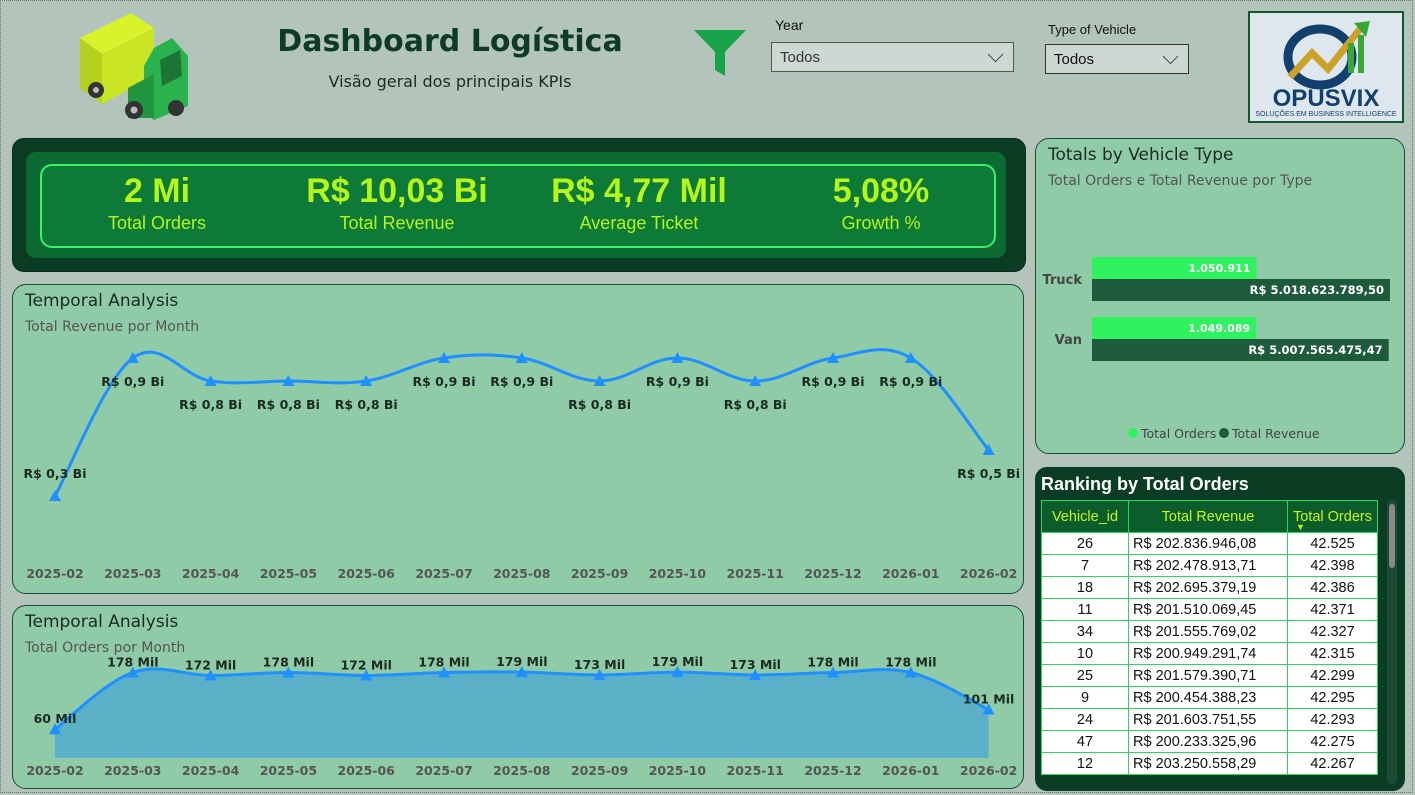 This screenshot has width=1415, height=795. What do you see at coordinates (1092, 29) in the screenshot?
I see `vehicle-filter-label: Type of Vehicle` at bounding box center [1092, 29].